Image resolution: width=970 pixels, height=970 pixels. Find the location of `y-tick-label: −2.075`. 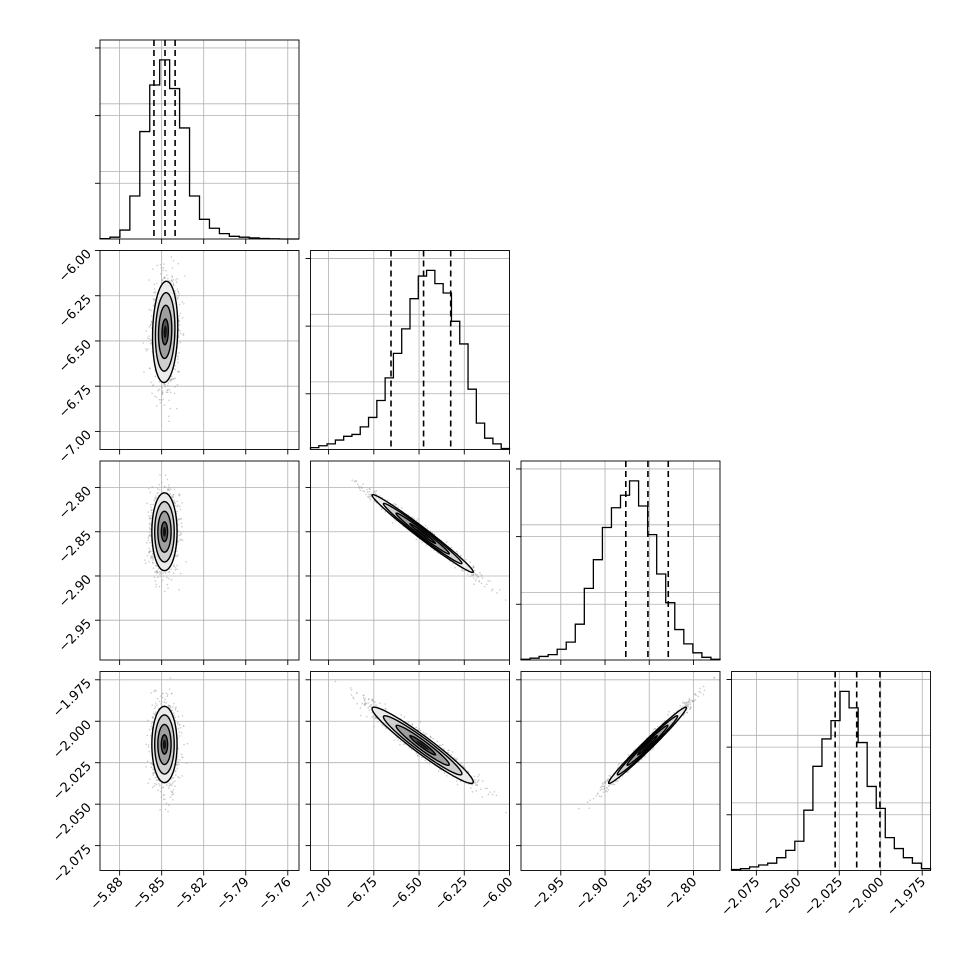

y-tick-label: −2.075 is located at coordinates (72, 864).